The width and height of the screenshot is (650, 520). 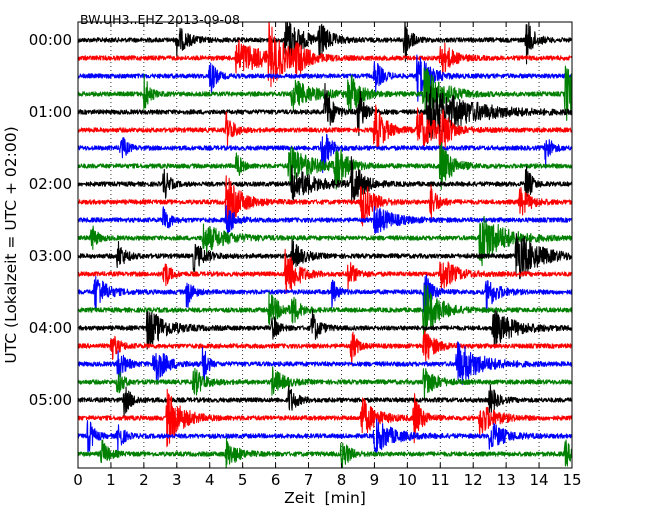 What do you see at coordinates (50, 112) in the screenshot?
I see `y-tick-label: 01:00` at bounding box center [50, 112].